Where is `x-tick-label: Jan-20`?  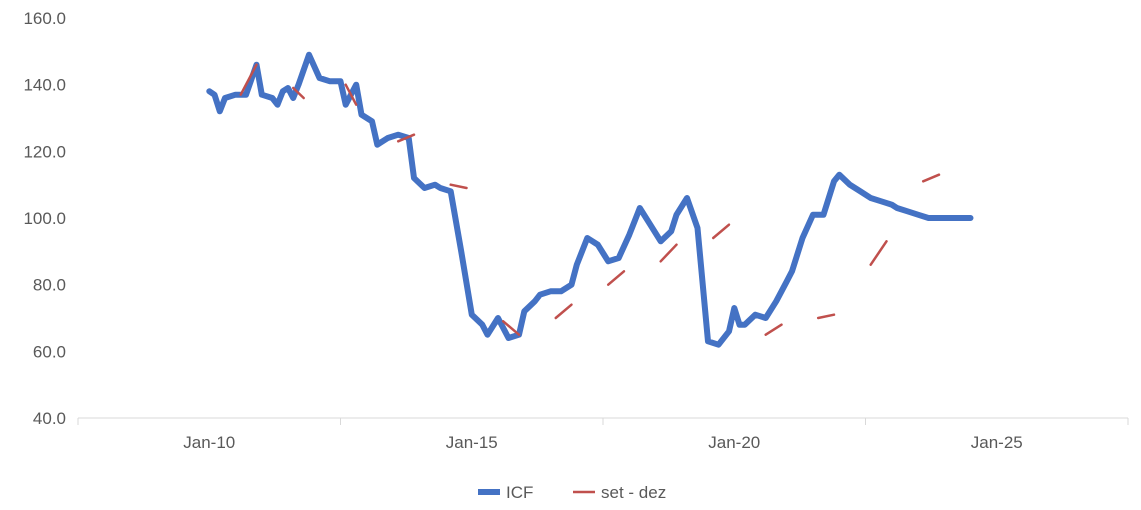 x-tick-label: Jan-20 is located at coordinates (734, 442).